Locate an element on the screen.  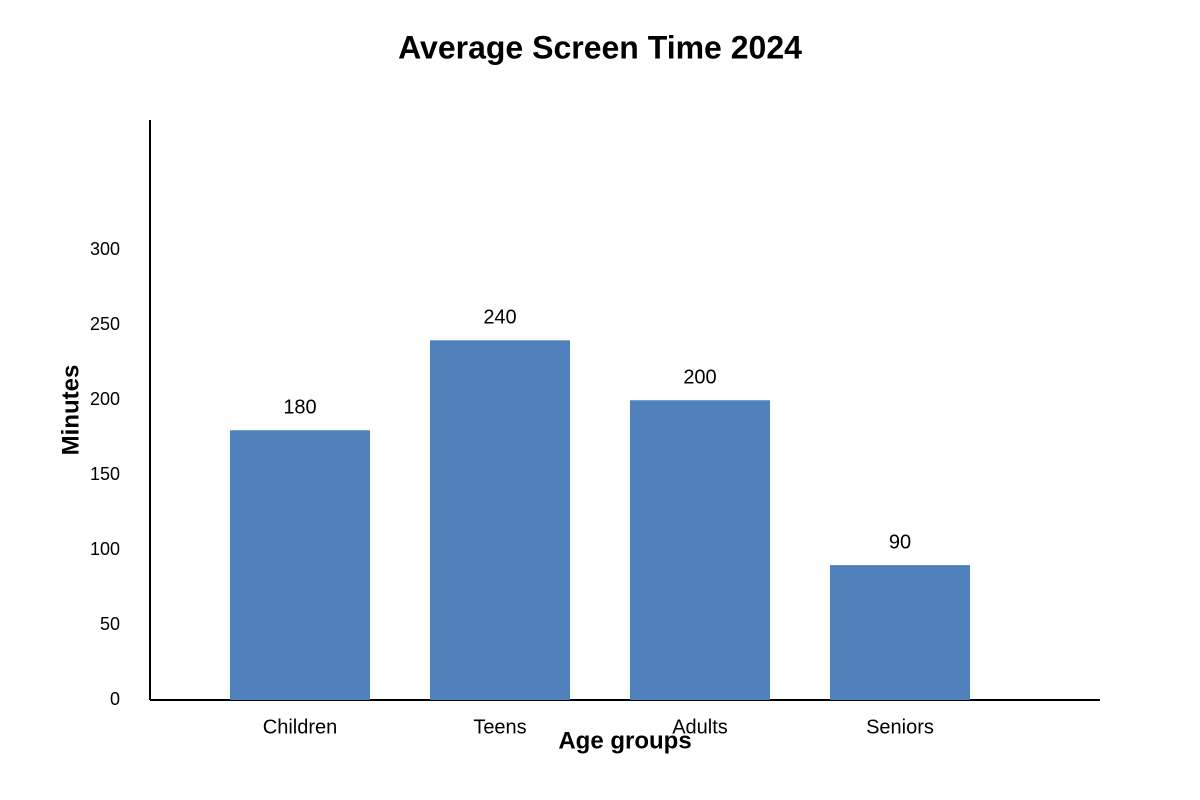
data-label: 200 is located at coordinates (699, 378).